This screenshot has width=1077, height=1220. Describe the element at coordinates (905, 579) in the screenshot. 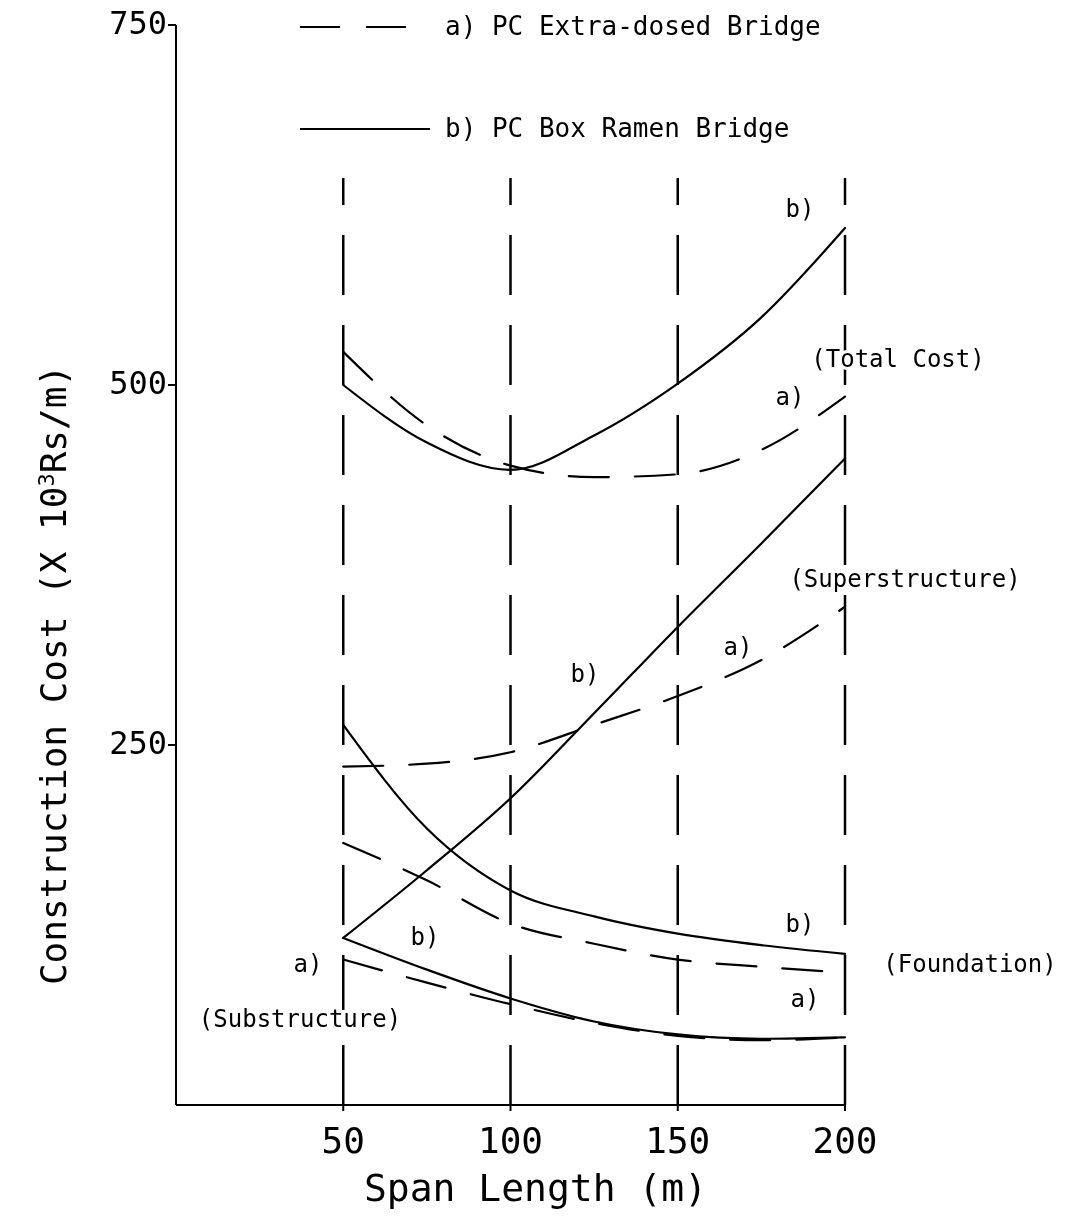

I see `annotation: (Superstructure)` at that location.